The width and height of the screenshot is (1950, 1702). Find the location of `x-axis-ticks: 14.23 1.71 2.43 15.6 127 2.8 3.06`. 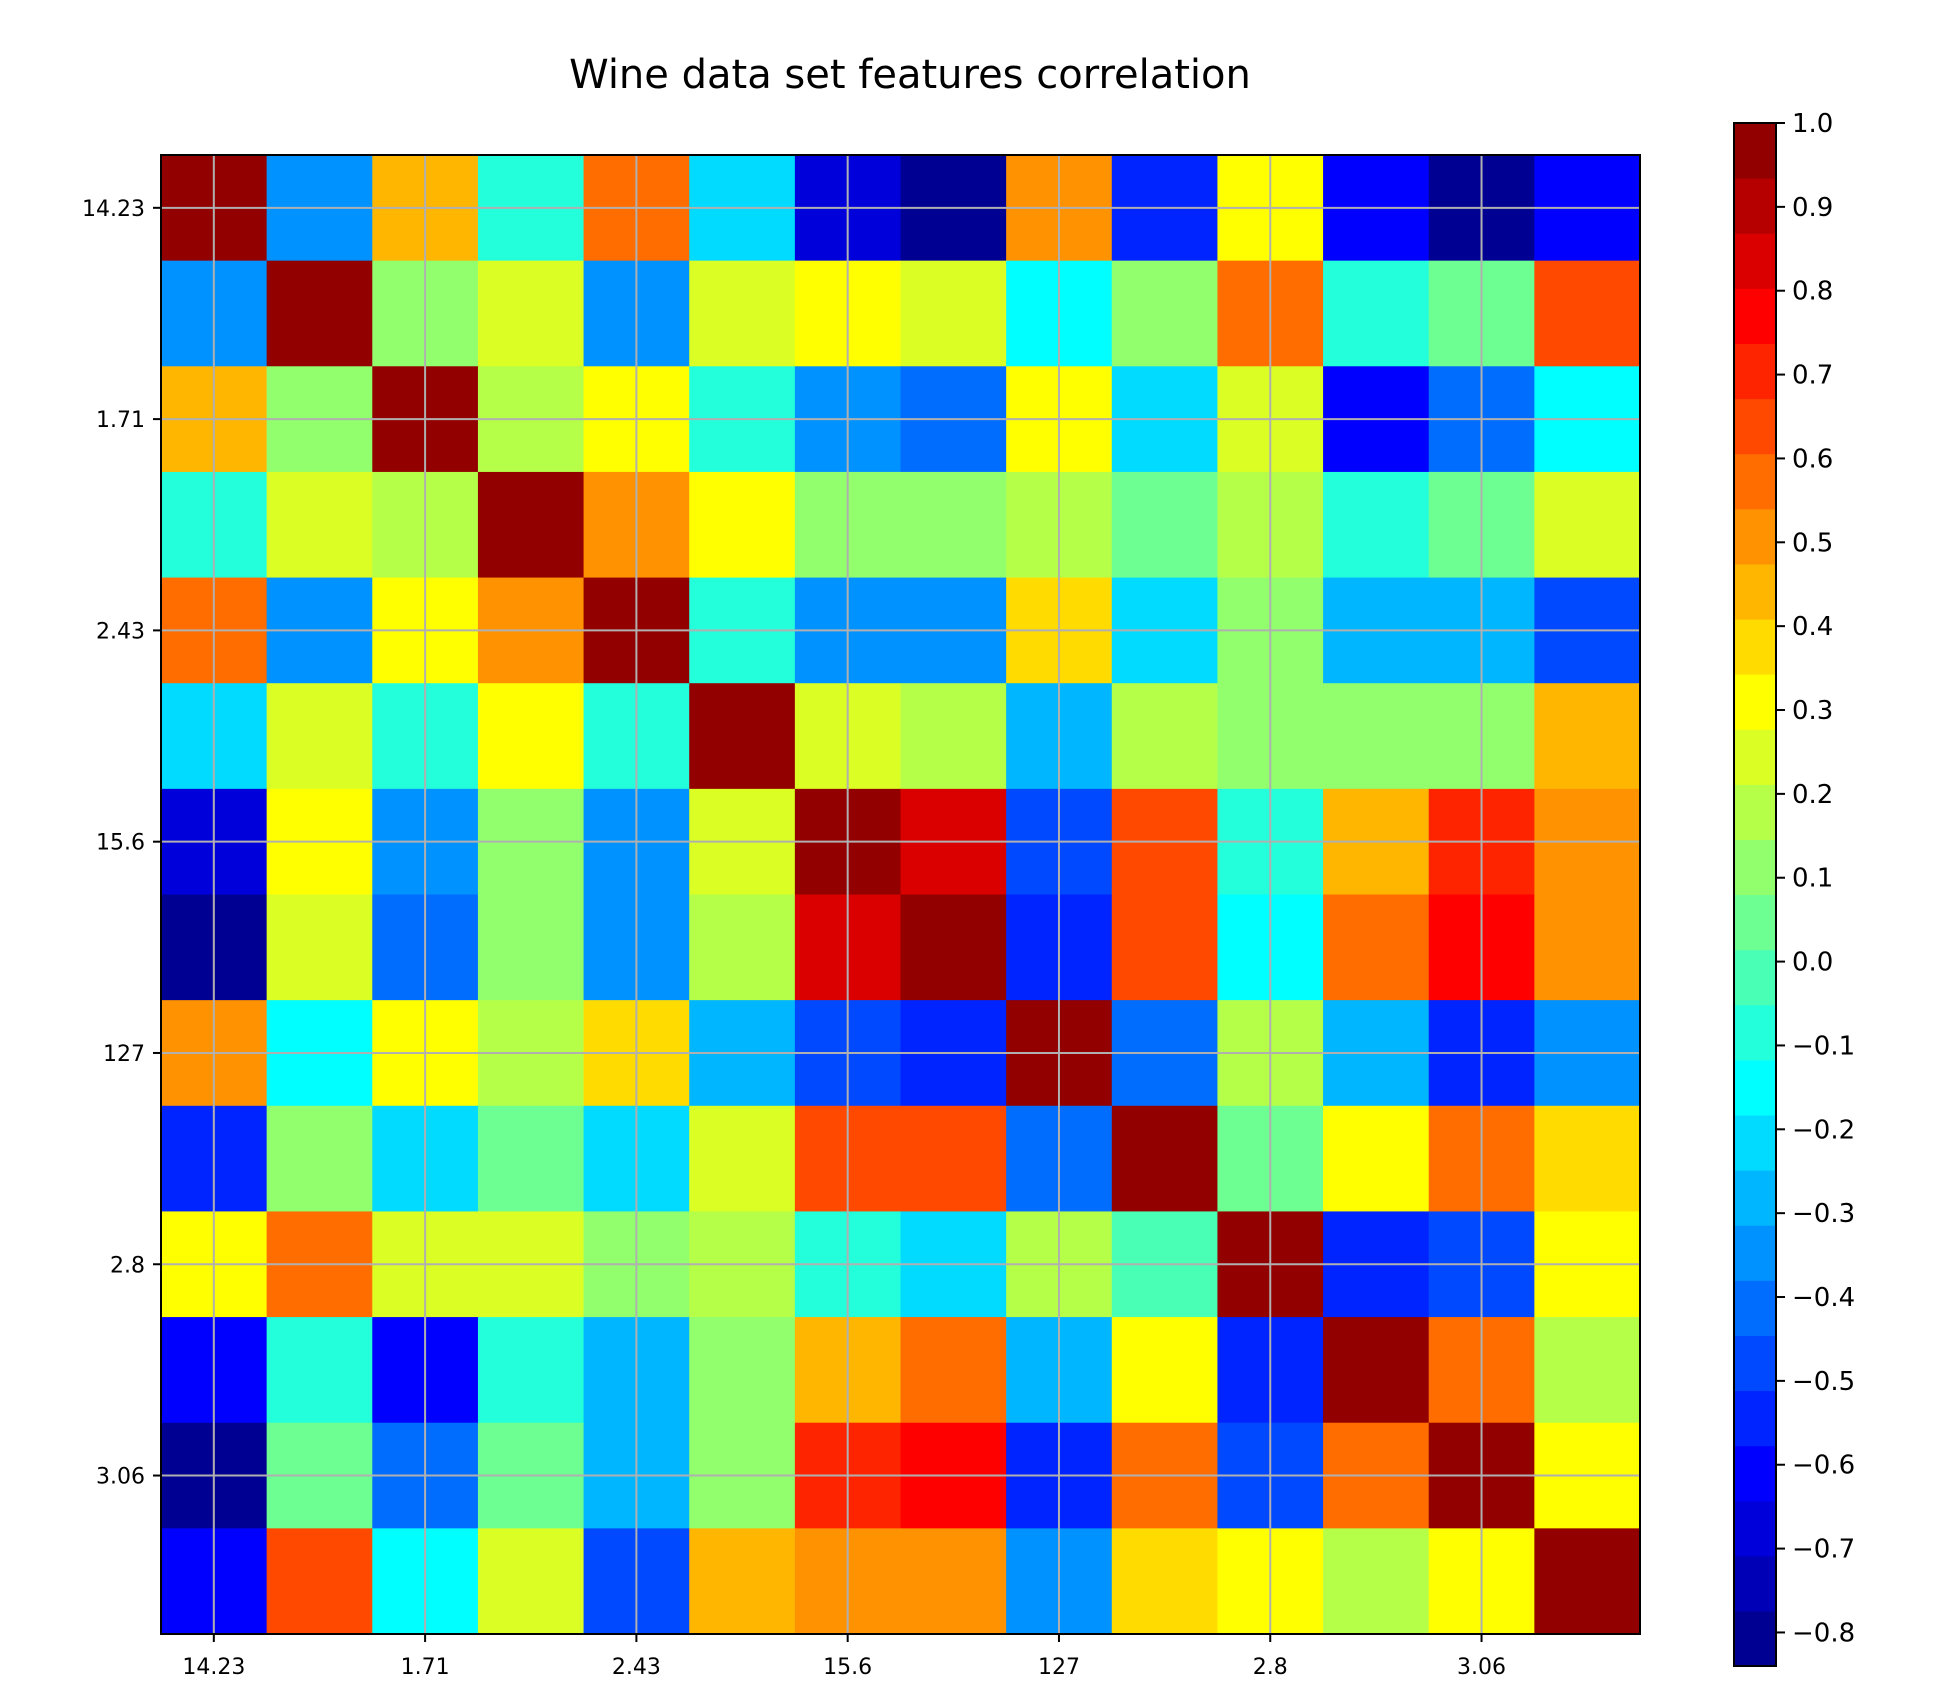

x-axis-ticks: 14.23 1.71 2.43 15.6 127 2.8 3.06 is located at coordinates (844, 1657).